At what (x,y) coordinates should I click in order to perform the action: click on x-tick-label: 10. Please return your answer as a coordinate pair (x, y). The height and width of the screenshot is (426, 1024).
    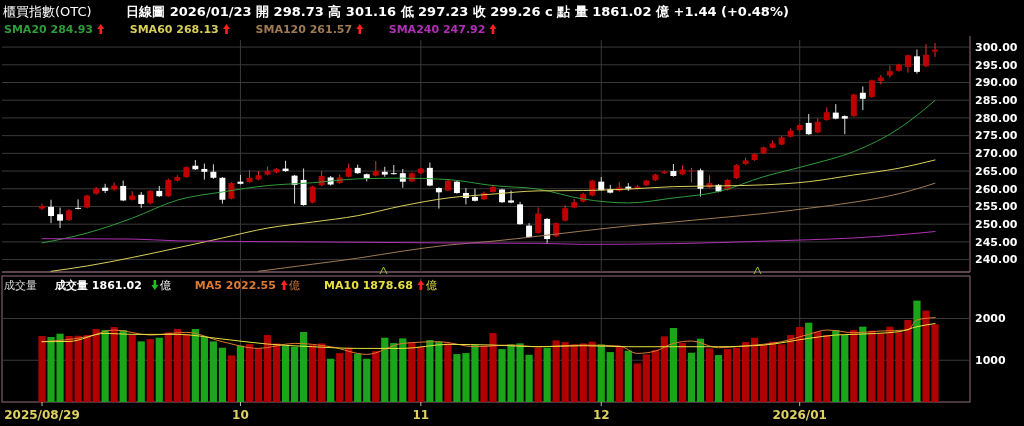
    Looking at the image, I should click on (240, 415).